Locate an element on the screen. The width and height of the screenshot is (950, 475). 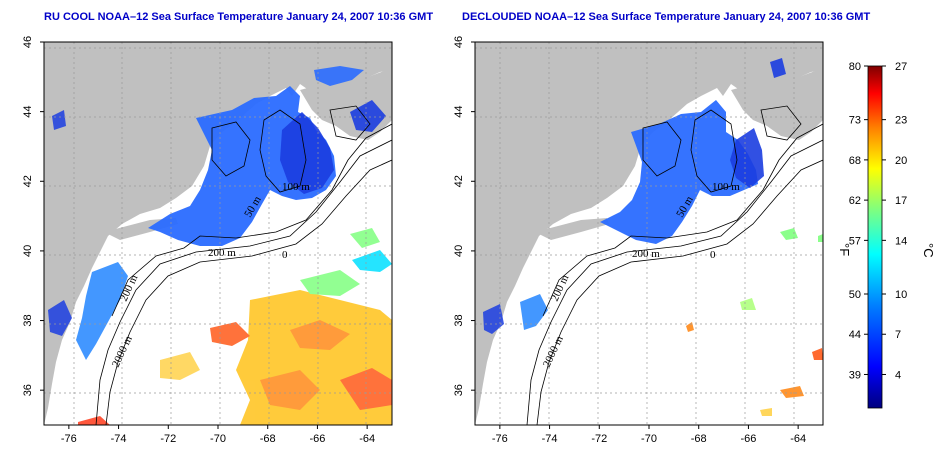
colorbar-label-c: 14 is located at coordinates (901, 241).